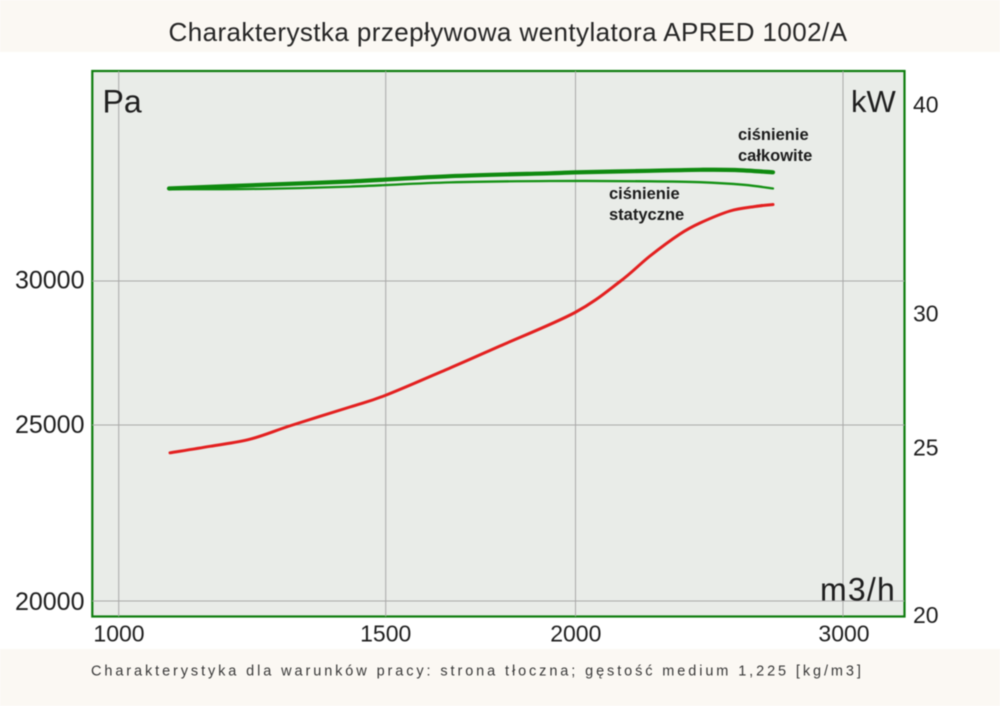  Describe the element at coordinates (874, 101) in the screenshot. I see `svg-text: kW` at that location.